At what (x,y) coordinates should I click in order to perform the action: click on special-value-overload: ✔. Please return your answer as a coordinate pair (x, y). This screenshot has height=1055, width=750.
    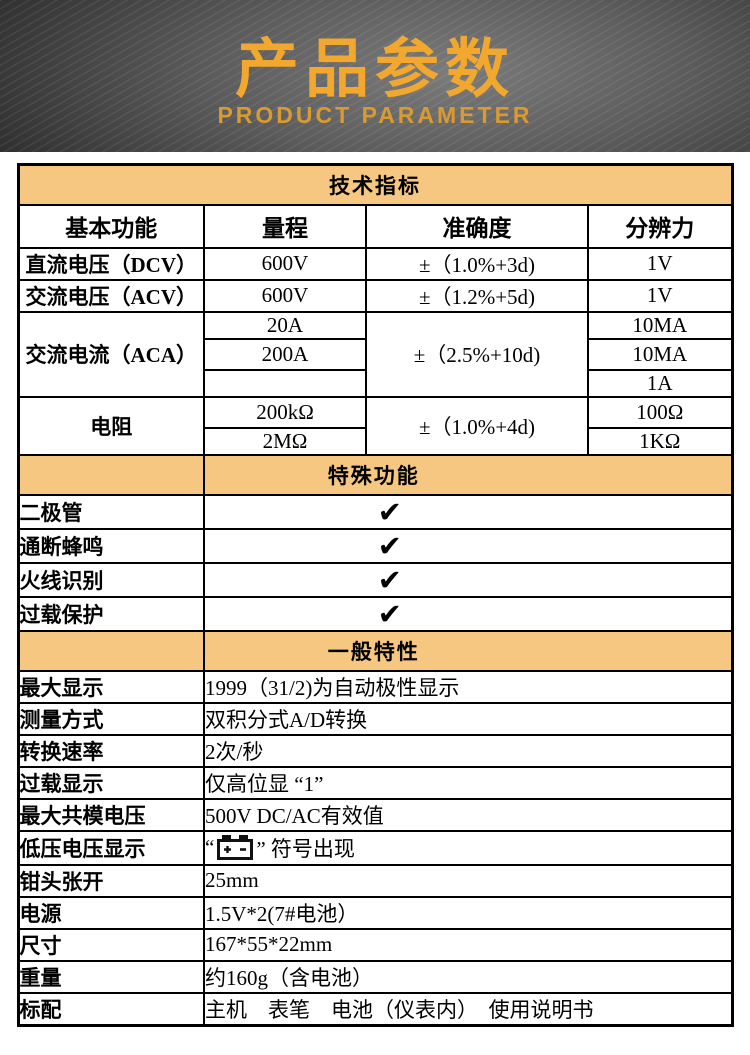
    Looking at the image, I should click on (468, 613).